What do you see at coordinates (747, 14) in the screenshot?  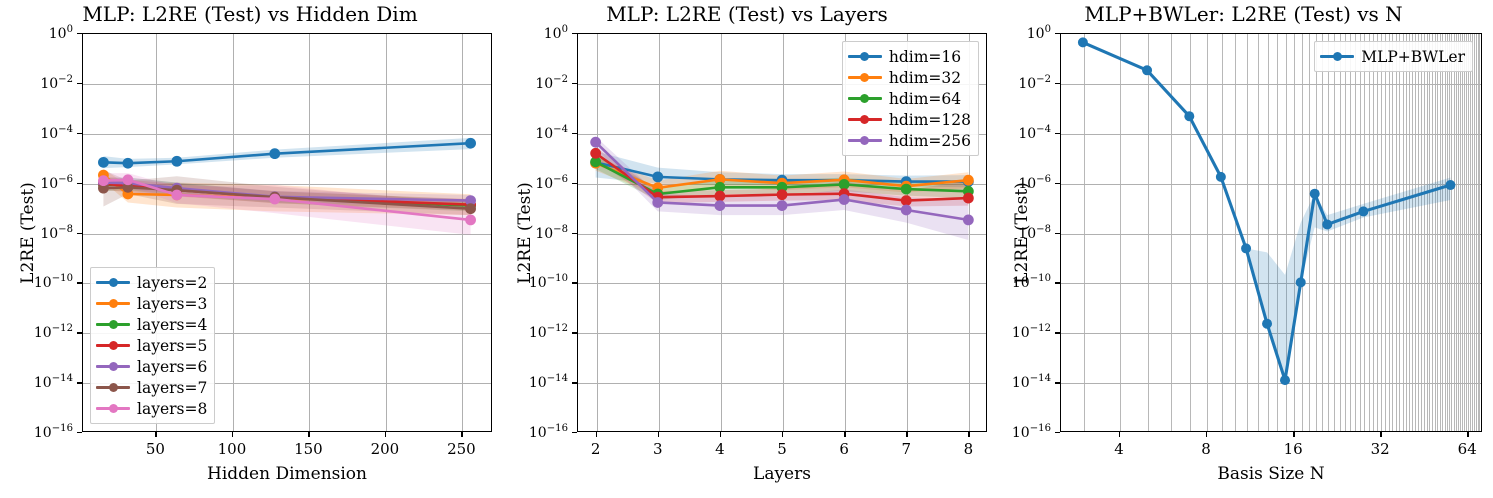 I see `panel-2-title: MLP: L2RE (Test) vs Layers` at bounding box center [747, 14].